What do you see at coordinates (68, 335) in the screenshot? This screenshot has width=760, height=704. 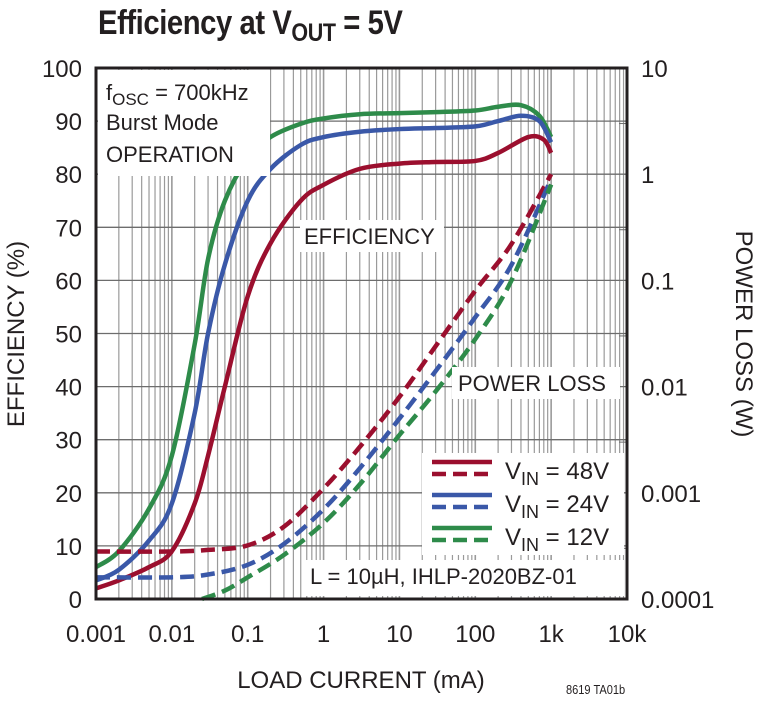 I see `y-tick-label: 50` at bounding box center [68, 335].